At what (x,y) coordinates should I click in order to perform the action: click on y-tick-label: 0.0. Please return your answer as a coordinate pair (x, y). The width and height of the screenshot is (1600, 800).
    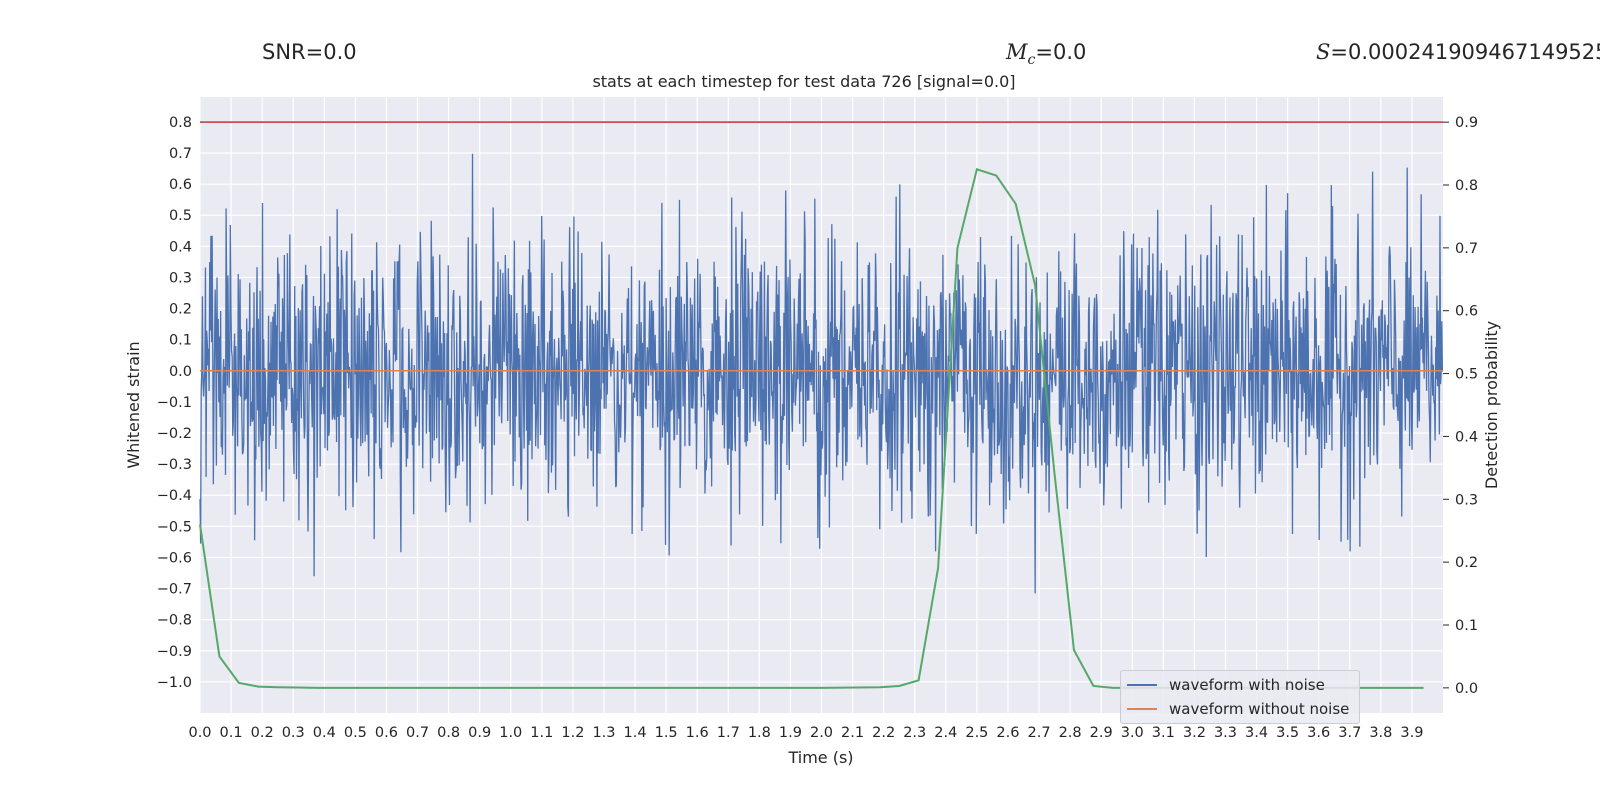
    Looking at the image, I should click on (180, 372).